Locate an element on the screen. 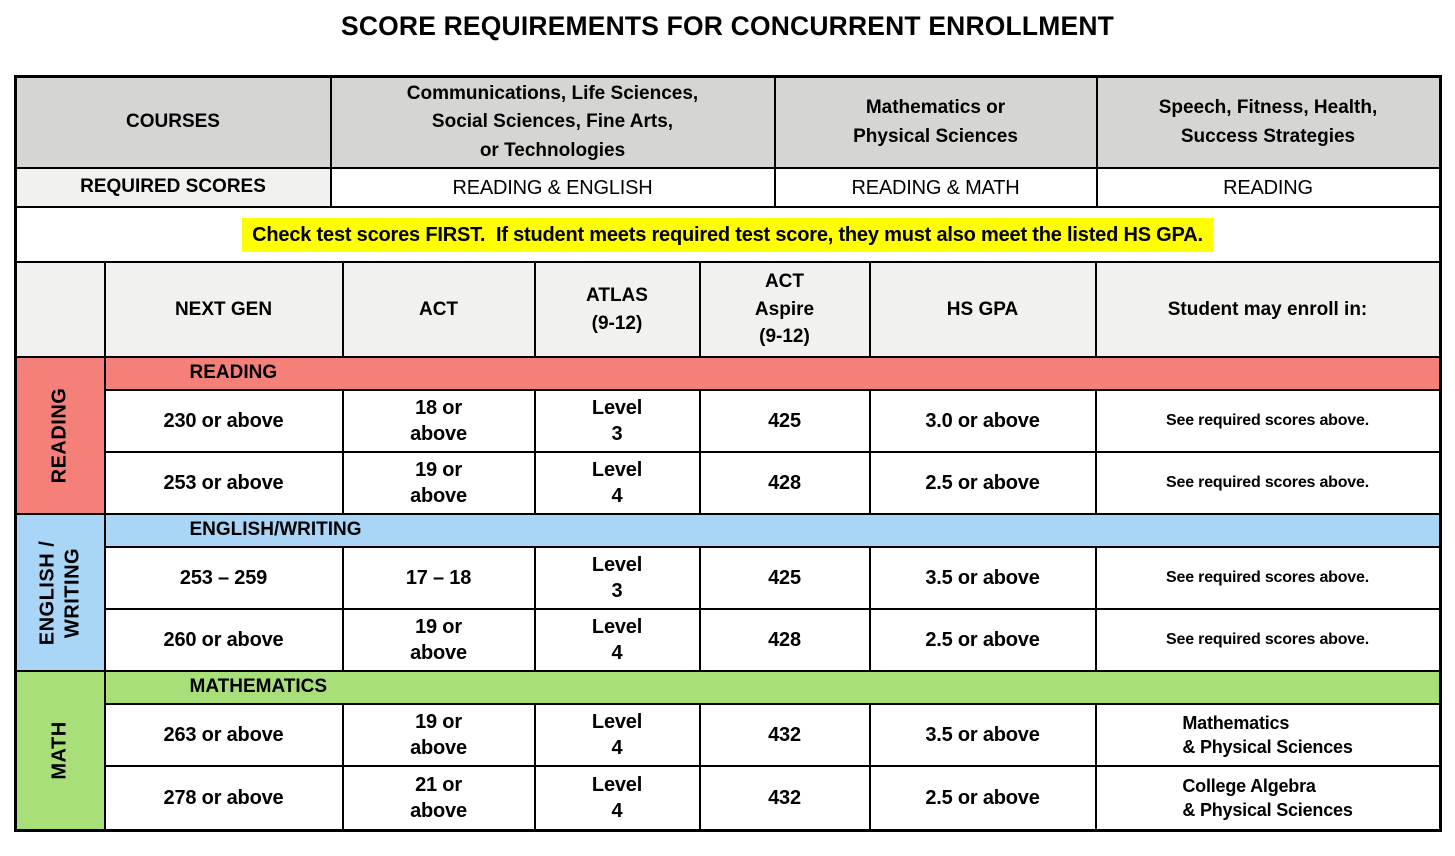 The width and height of the screenshot is (1455, 856). section-banner-reading: READING is located at coordinates (772, 374).